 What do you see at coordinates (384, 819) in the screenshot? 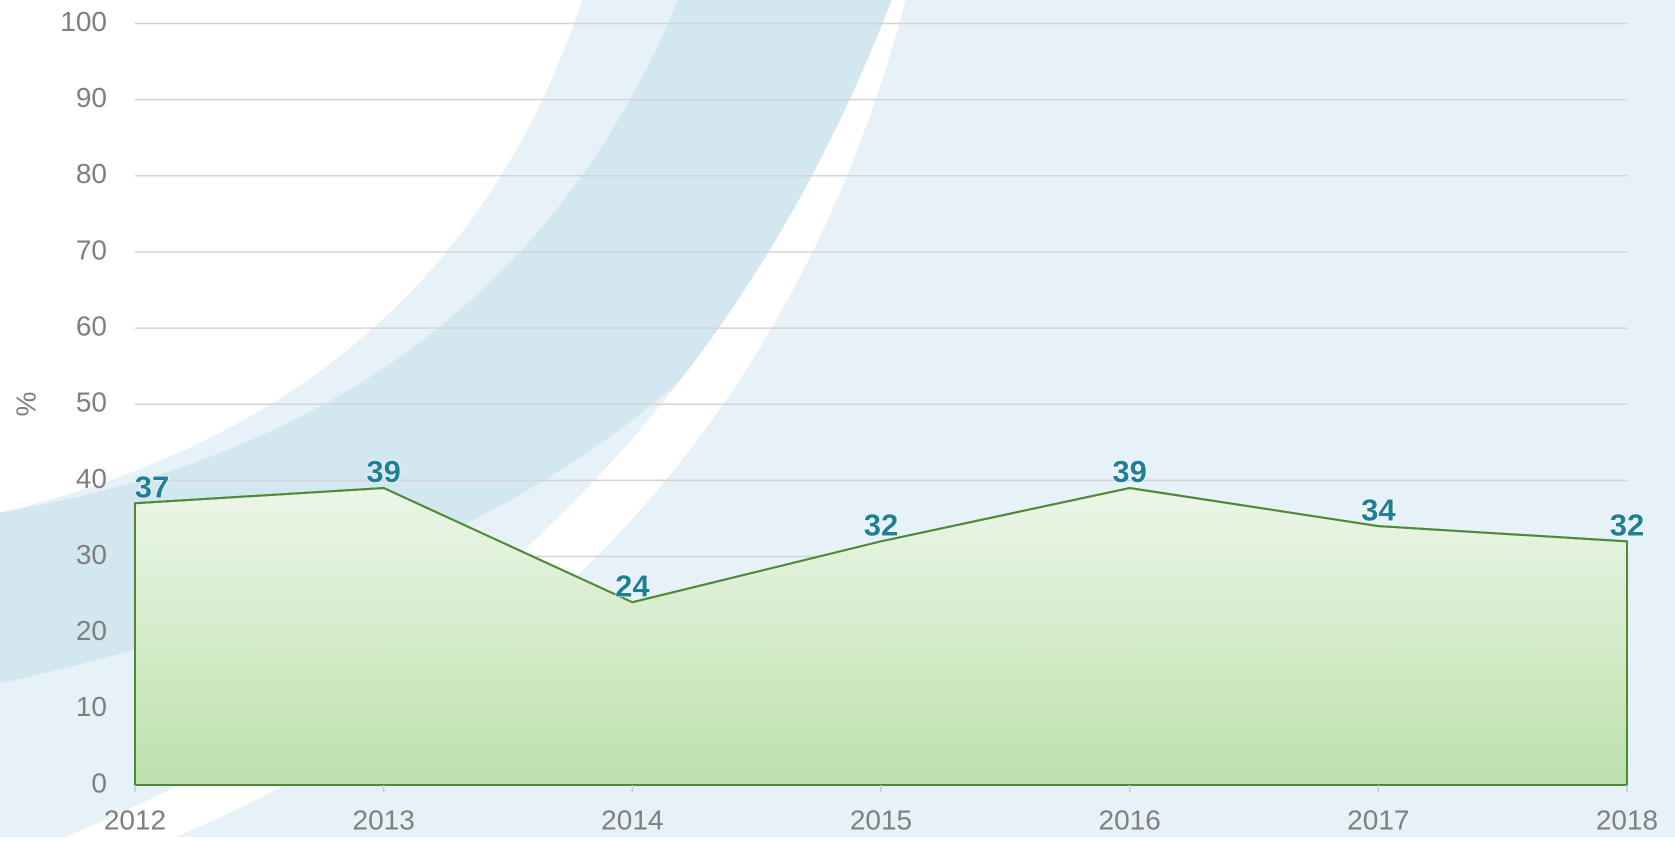
I see `x-tick-label: 2013` at bounding box center [384, 819].